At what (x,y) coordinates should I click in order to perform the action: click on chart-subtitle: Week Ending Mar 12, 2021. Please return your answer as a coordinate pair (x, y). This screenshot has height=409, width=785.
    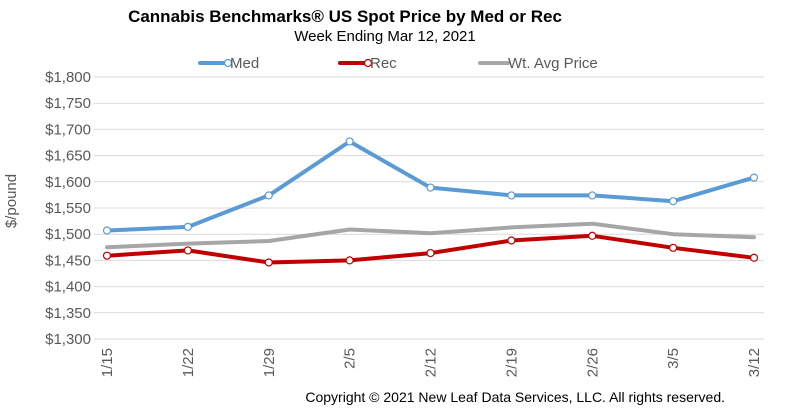
    Looking at the image, I should click on (385, 36).